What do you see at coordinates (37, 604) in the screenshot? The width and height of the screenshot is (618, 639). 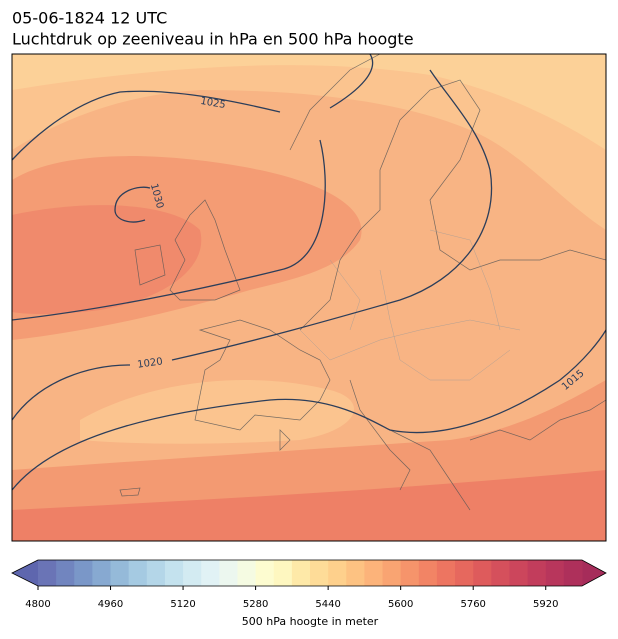 I see `colorbar-tick-label: 4800` at bounding box center [37, 604].